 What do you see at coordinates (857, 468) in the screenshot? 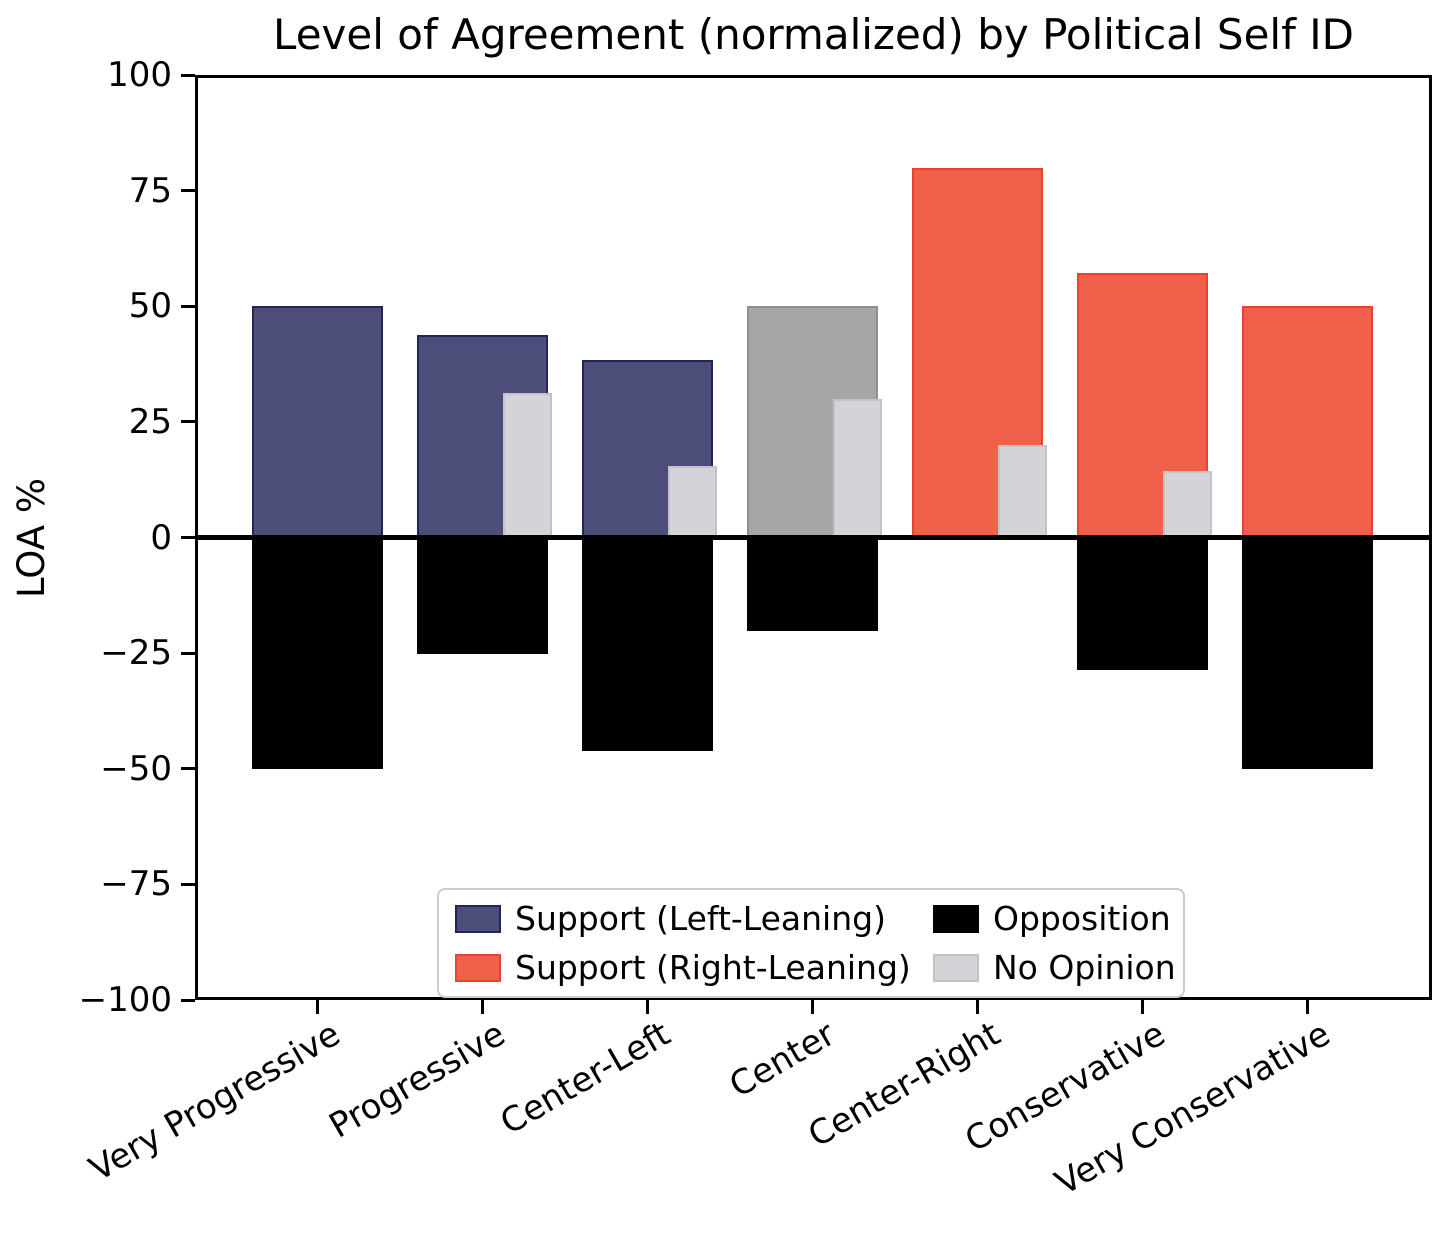
I see `bar-no-opinion-center` at bounding box center [857, 468].